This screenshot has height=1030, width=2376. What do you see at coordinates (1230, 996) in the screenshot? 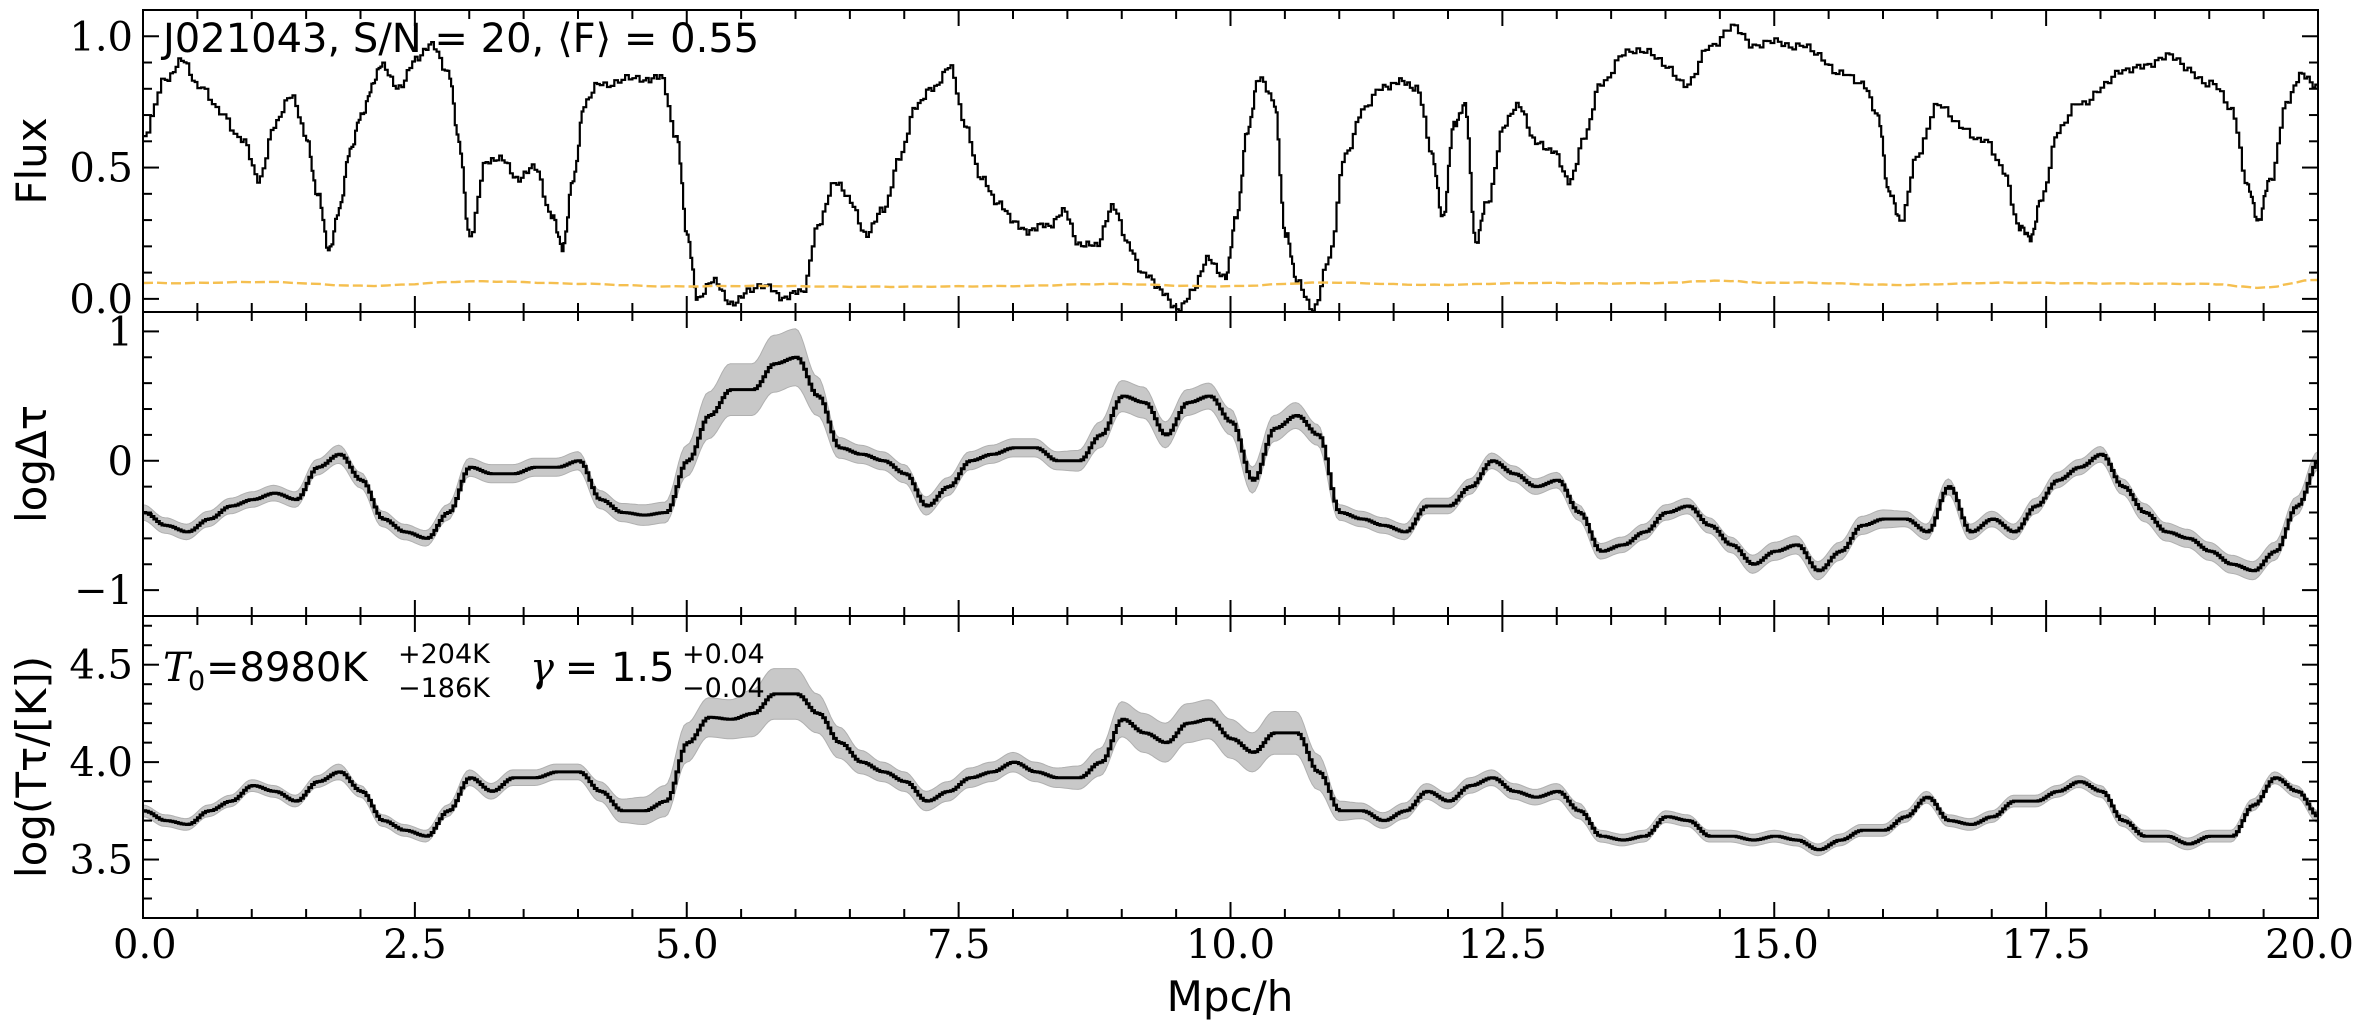
I see `x-axis-label: Mpc/h` at bounding box center [1230, 996].